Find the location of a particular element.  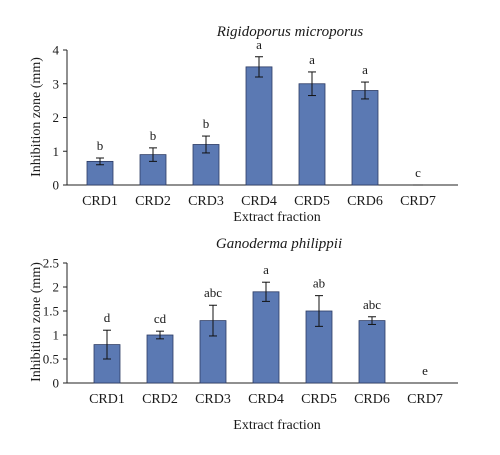

y-tick-label: 2.5 is located at coordinates (51, 263).